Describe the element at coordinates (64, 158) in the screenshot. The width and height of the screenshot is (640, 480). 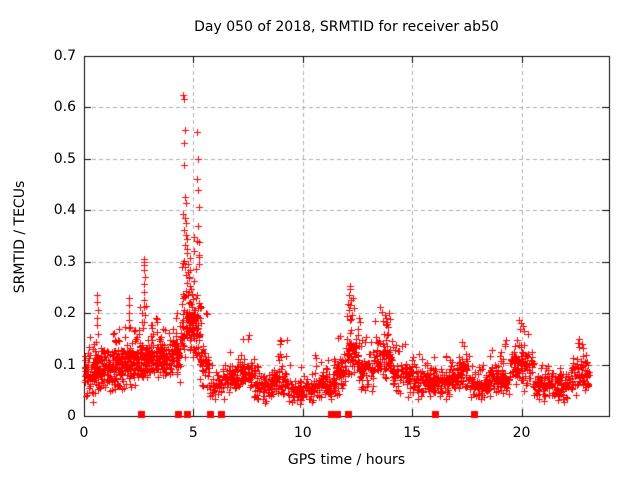
I see `y-tick-label: 0.5` at that location.